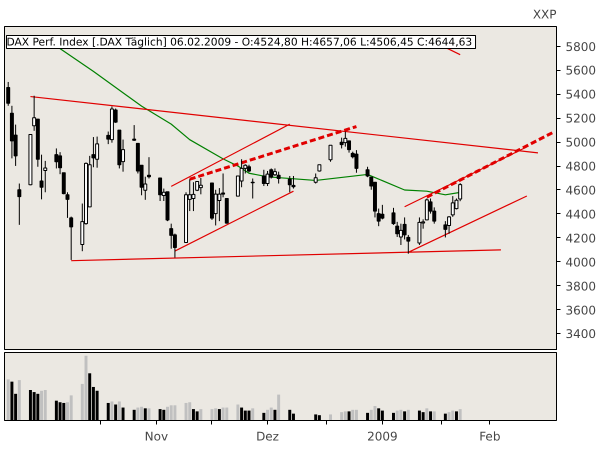 The height and width of the screenshot is (450, 600). What do you see at coordinates (581, 214) in the screenshot?
I see `y-tick-label: 4400` at bounding box center [581, 214].